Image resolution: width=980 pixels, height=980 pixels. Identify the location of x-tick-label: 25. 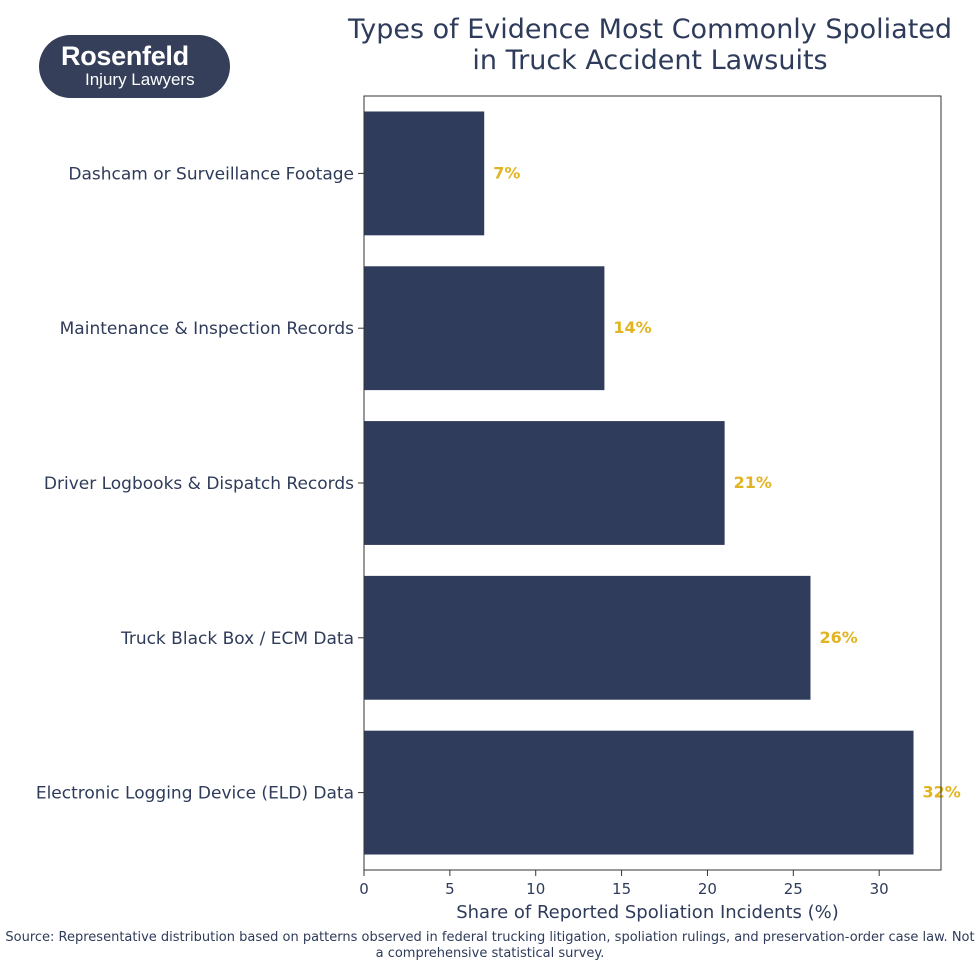
(793, 889).